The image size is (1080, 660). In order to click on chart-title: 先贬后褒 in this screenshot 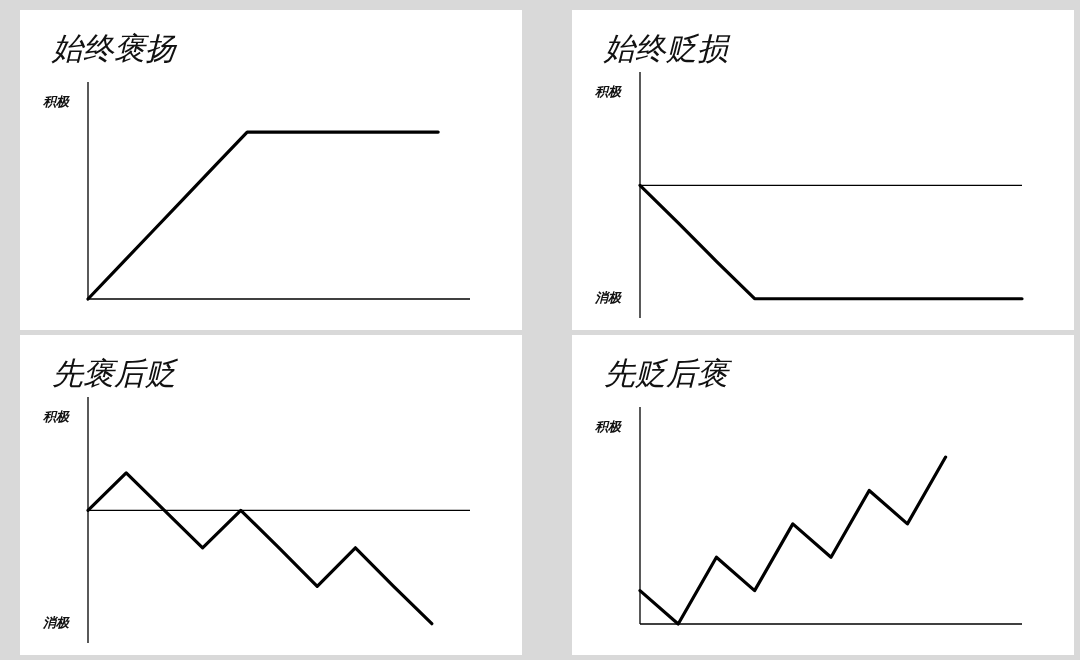, I will do `click(668, 373)`.